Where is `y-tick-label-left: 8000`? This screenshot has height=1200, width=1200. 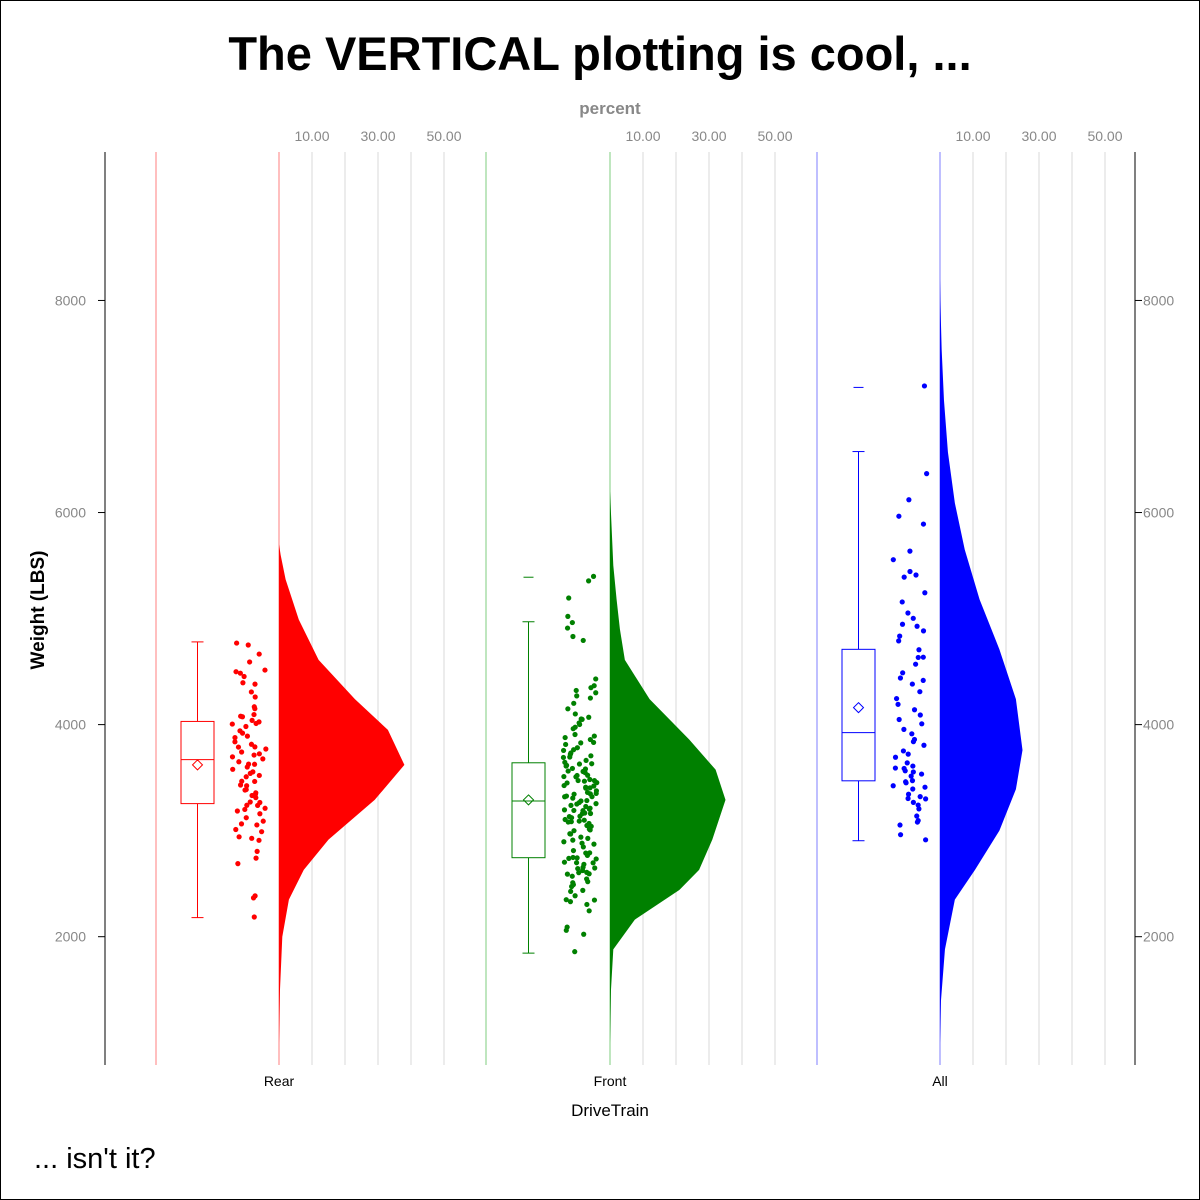 y-tick-label-left: 8000 is located at coordinates (70, 300).